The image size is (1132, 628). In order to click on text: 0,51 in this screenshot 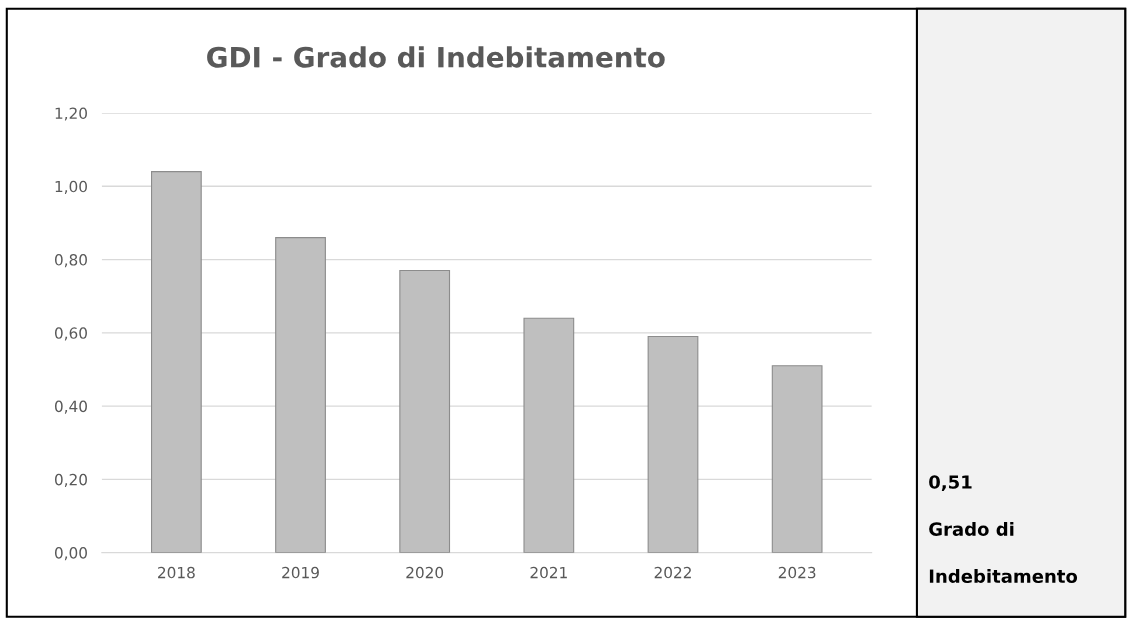, I will do `click(950, 483)`.